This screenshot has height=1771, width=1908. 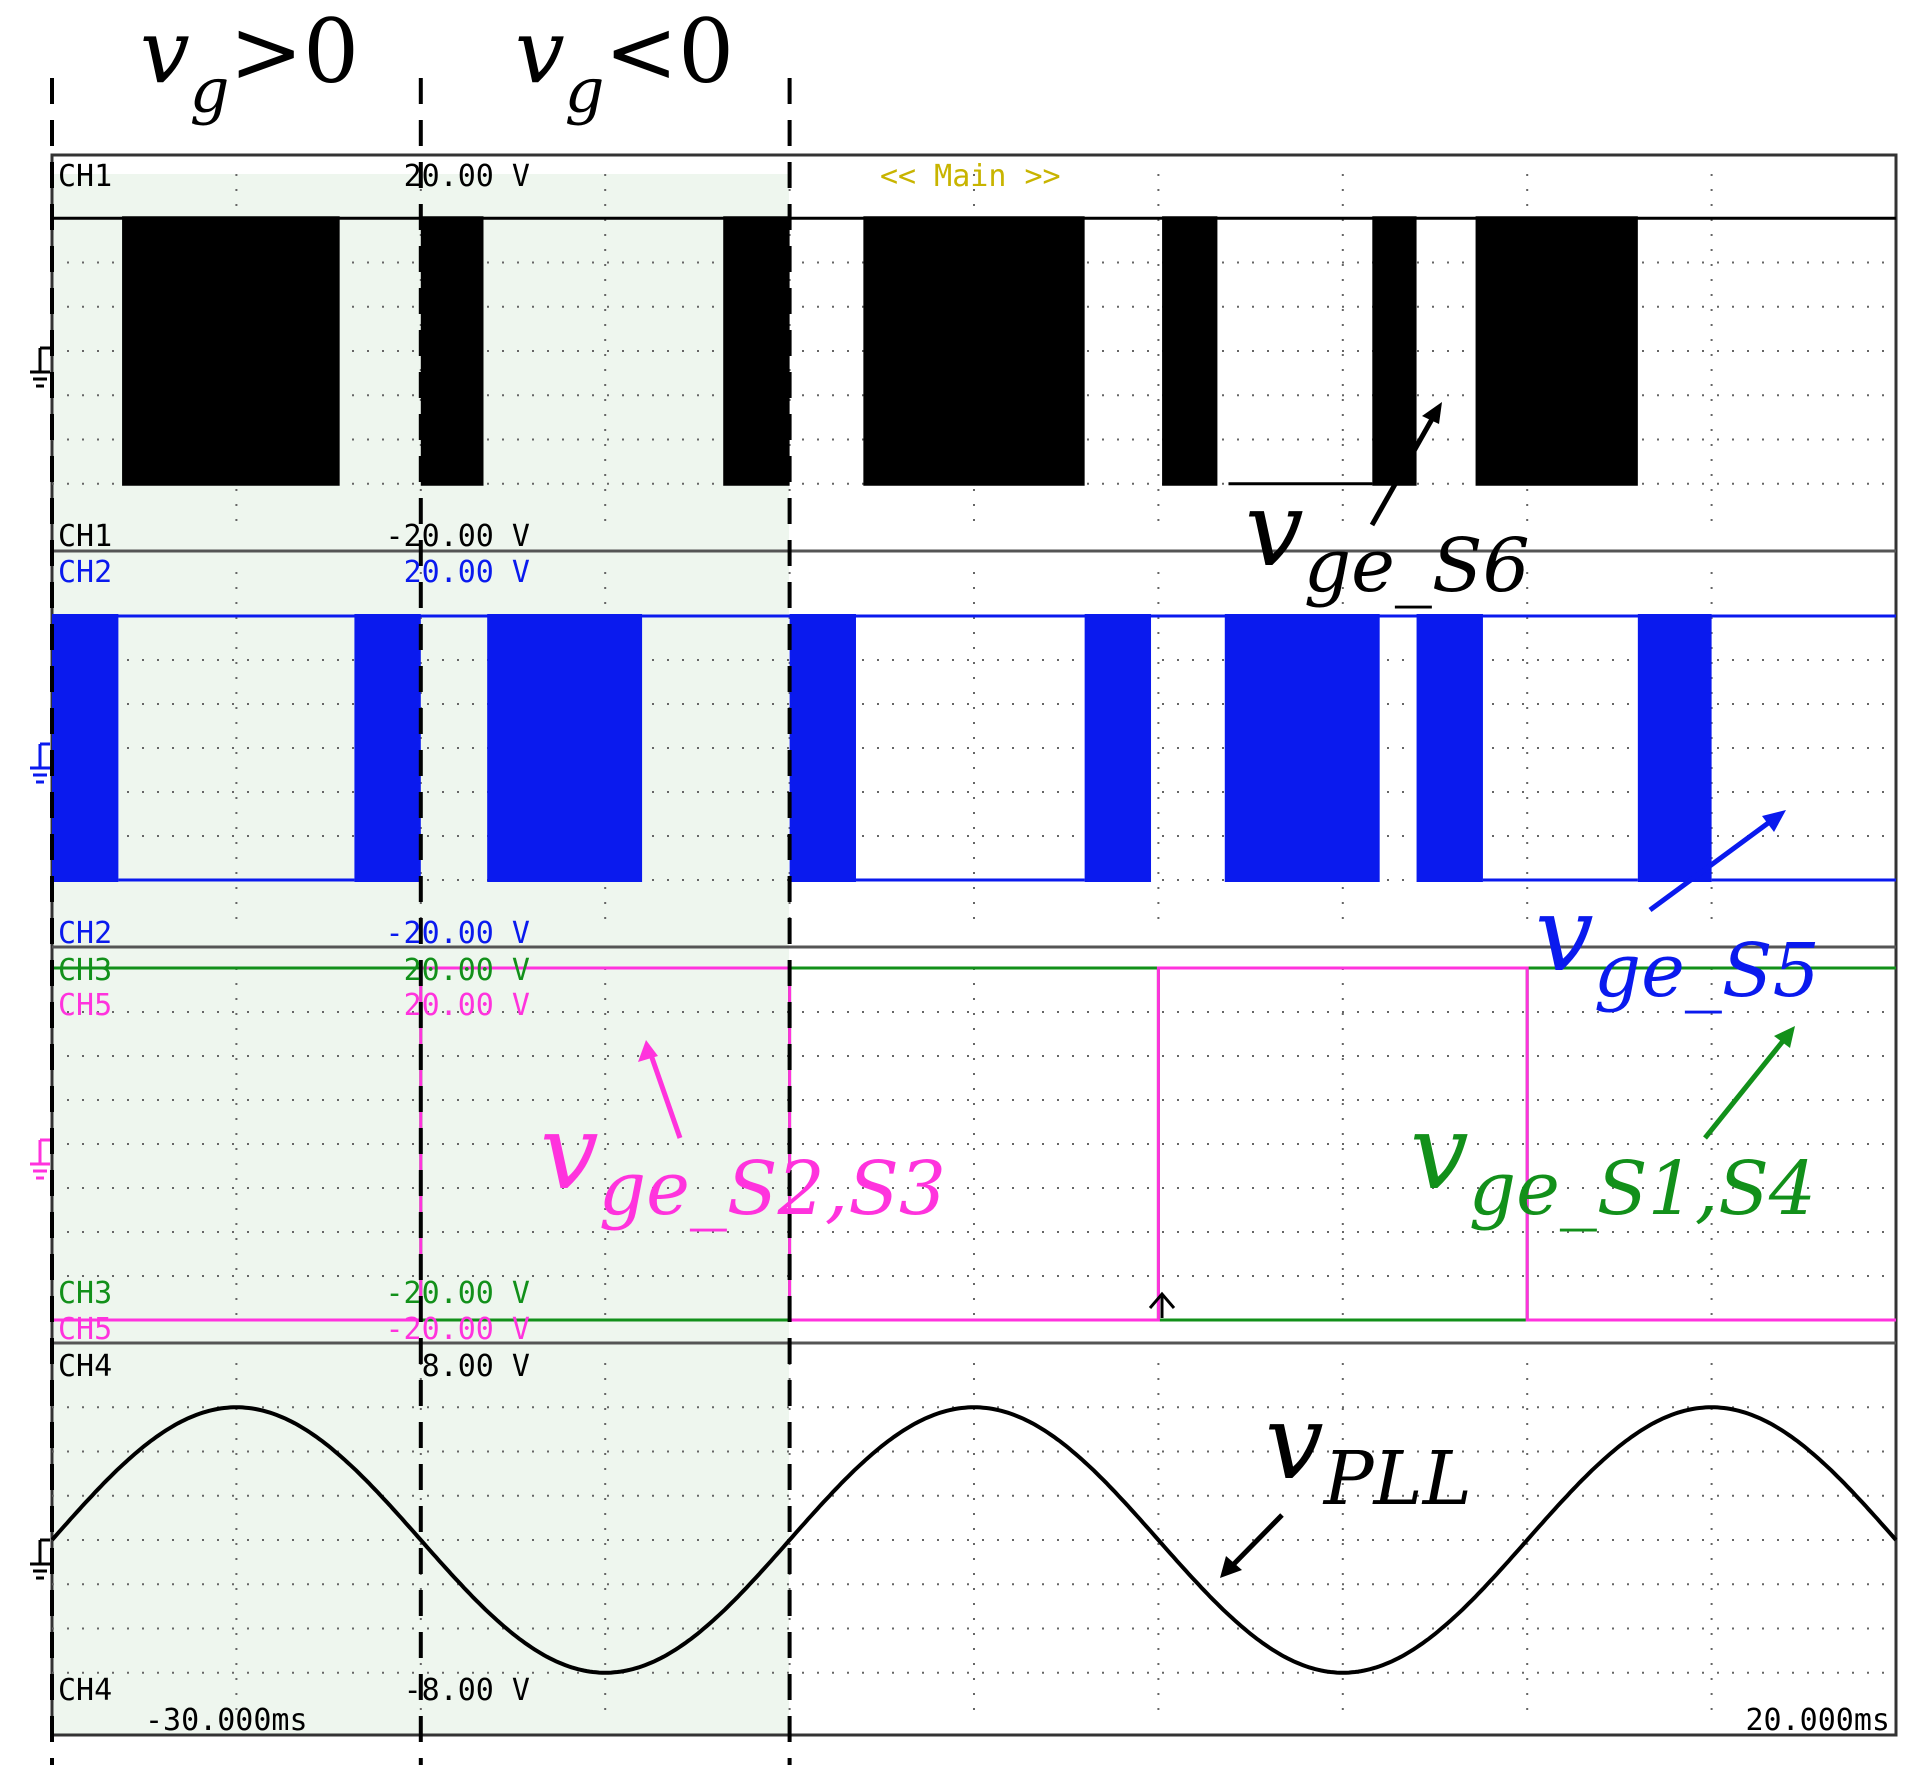 What do you see at coordinates (40, 1559) in the screenshot?
I see `ground-marker-ch4-icon` at bounding box center [40, 1559].